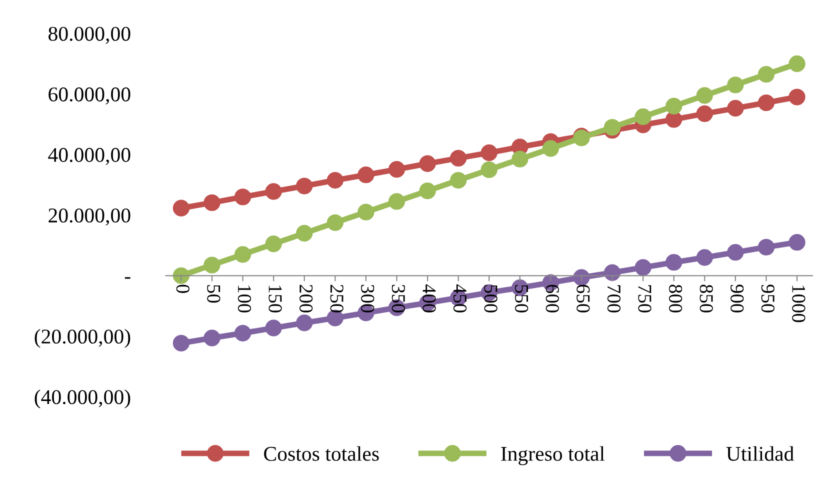 The image size is (829, 478). I want to click on legend-label: Costos totales, so click(321, 453).